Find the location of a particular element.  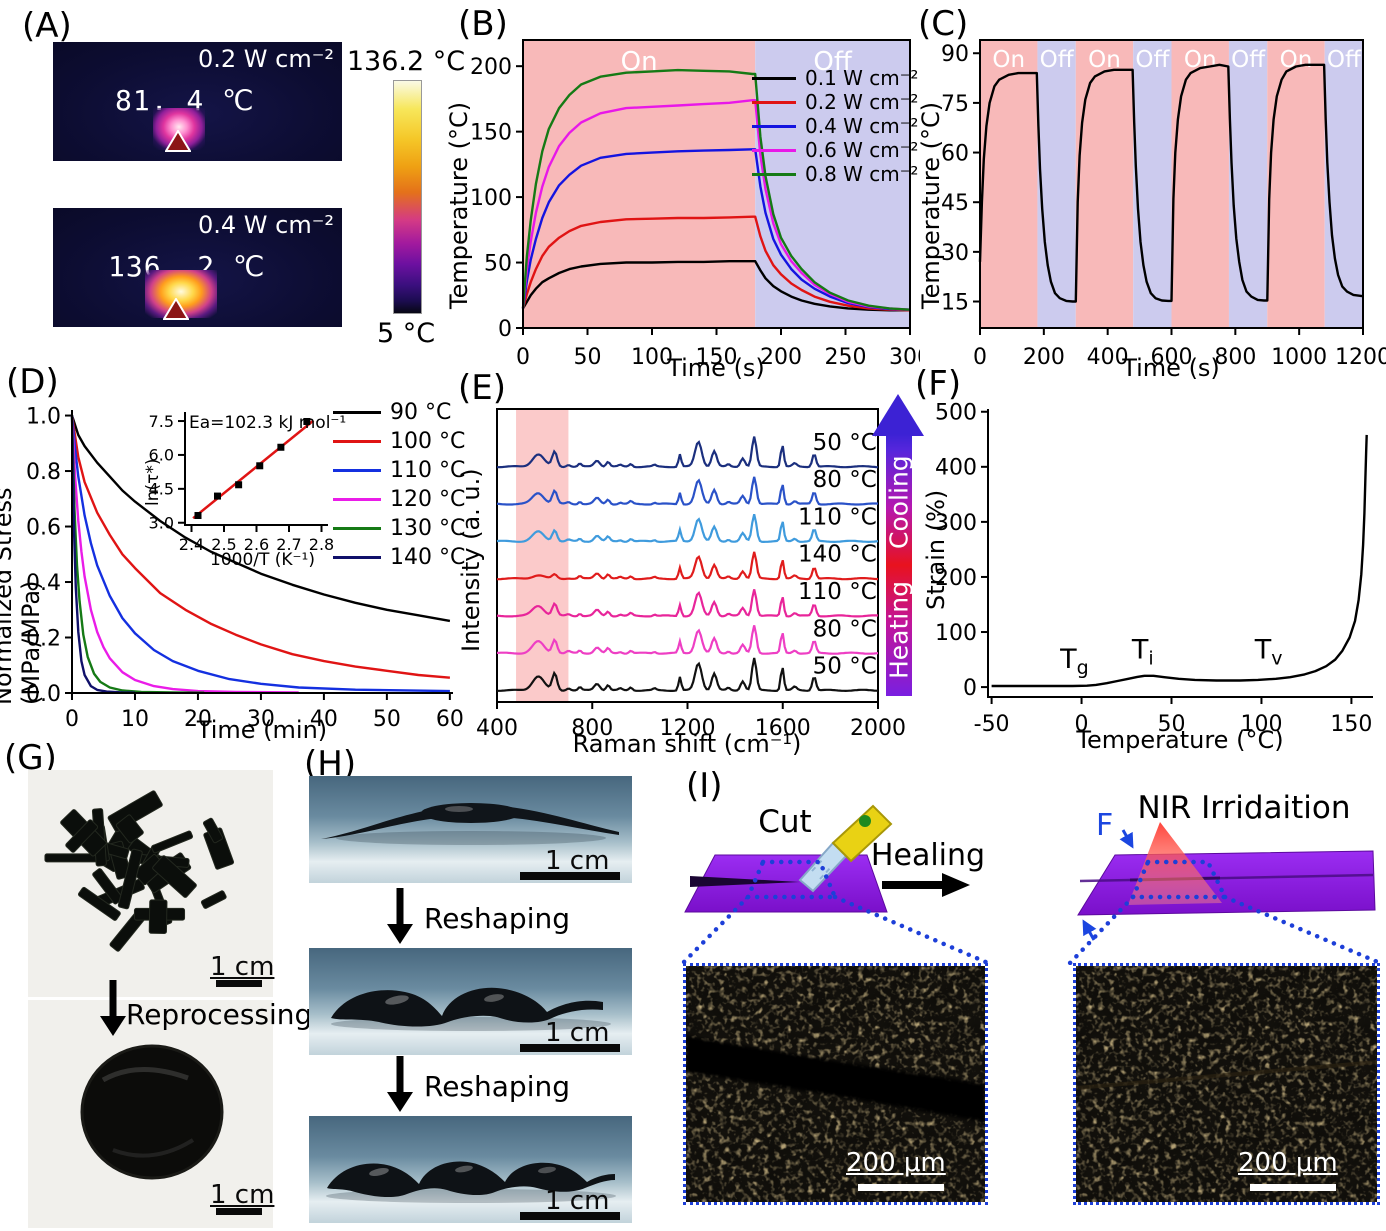

micro-image-healed: 200 μm is located at coordinates (1226, 1084).